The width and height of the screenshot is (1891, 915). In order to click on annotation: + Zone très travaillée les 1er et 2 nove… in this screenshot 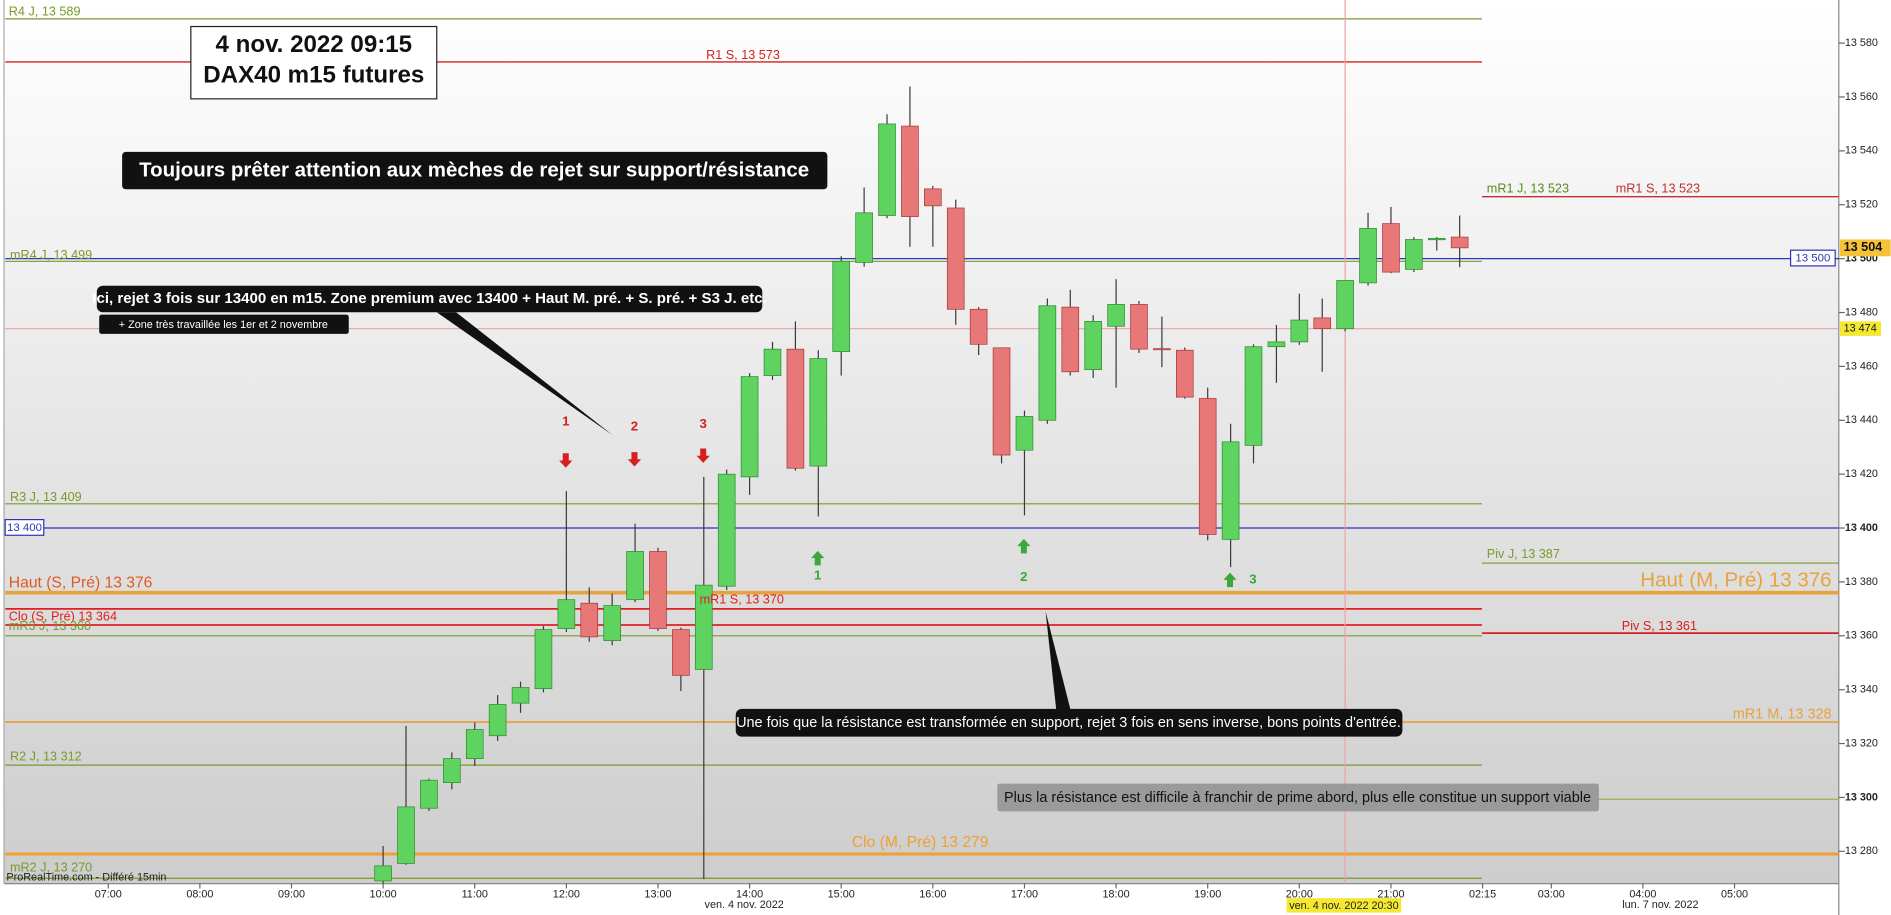, I will do `click(223, 325)`.